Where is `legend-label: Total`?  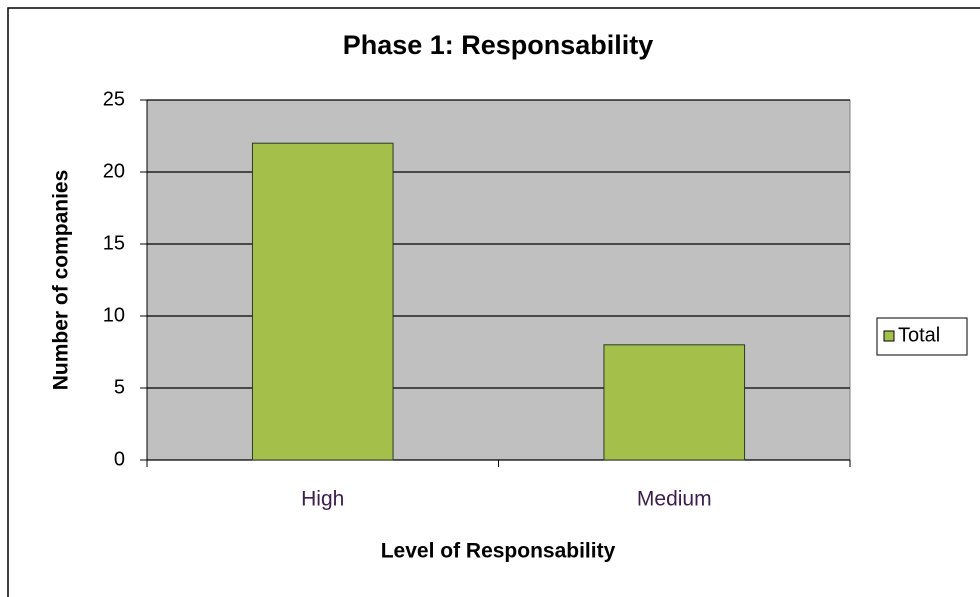 legend-label: Total is located at coordinates (919, 335).